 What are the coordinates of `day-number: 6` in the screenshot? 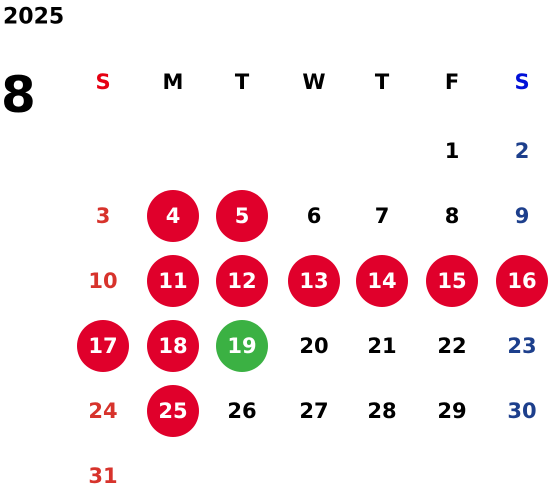 It's located at (314, 216).